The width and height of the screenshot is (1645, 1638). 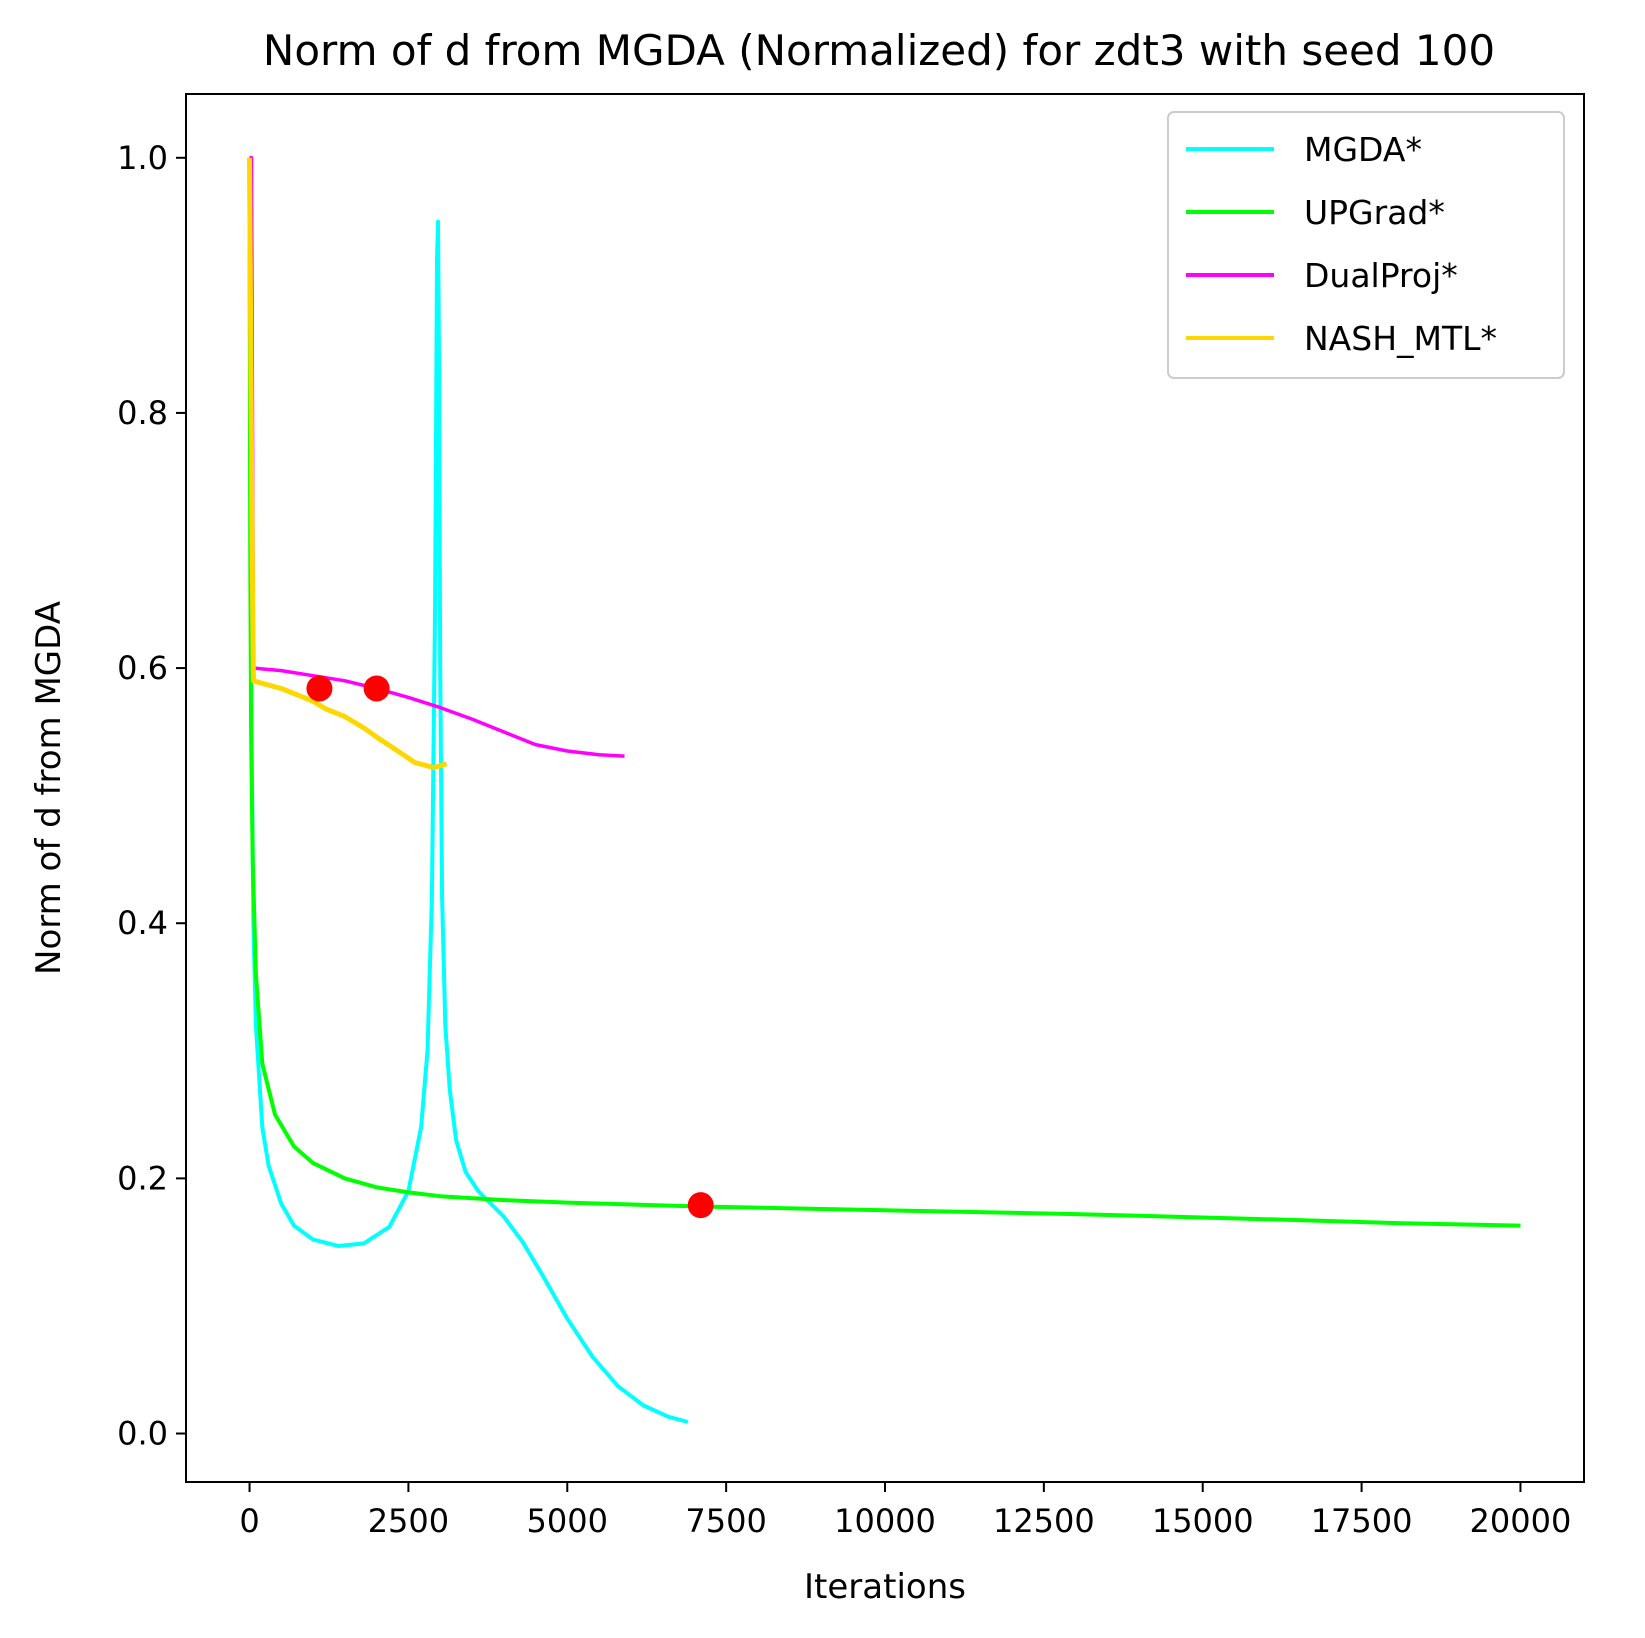 What do you see at coordinates (510, 947) in the screenshot?
I see `marker-layer` at bounding box center [510, 947].